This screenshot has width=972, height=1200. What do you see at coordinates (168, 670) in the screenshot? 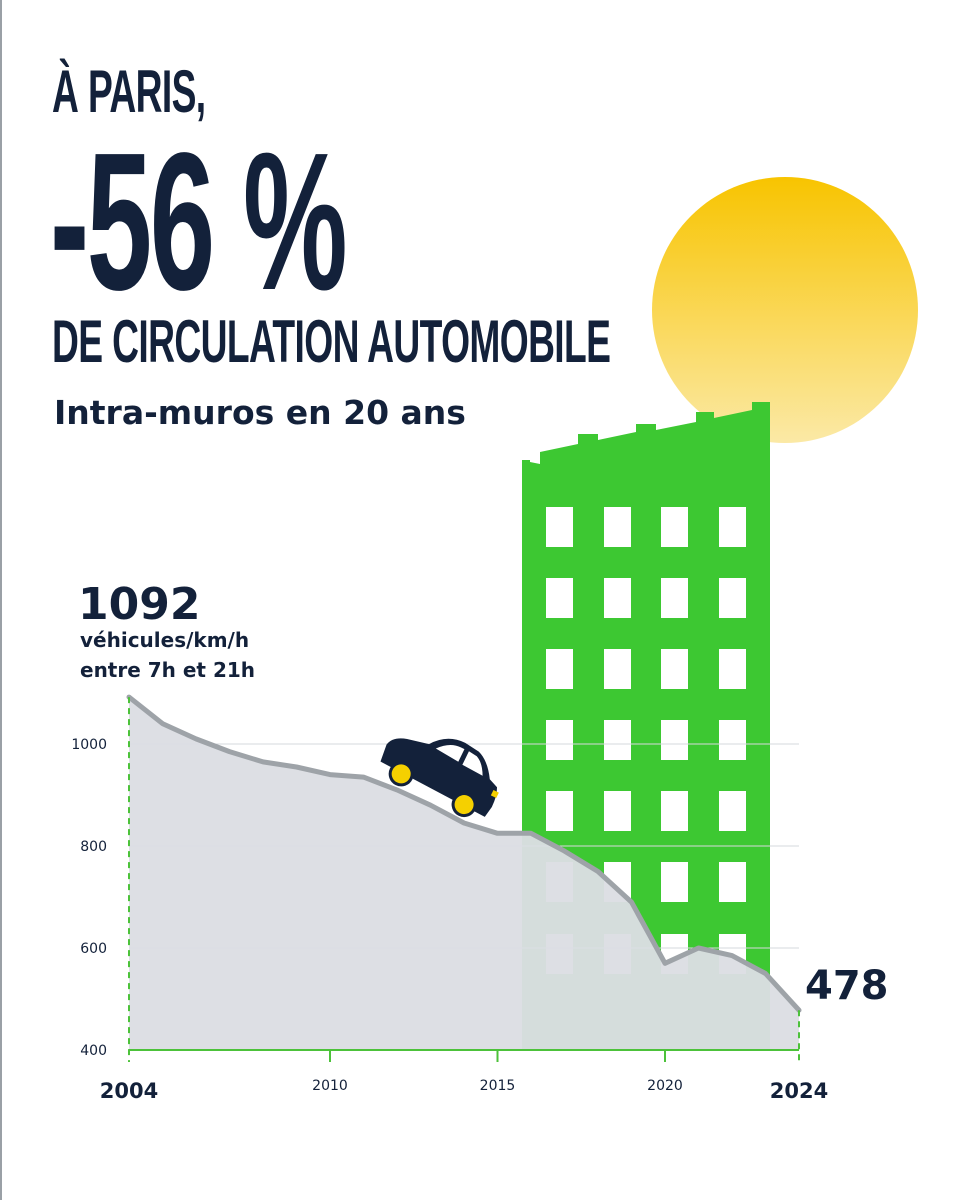
I see `start-timespan-label: entre 7h et 21h` at bounding box center [168, 670].